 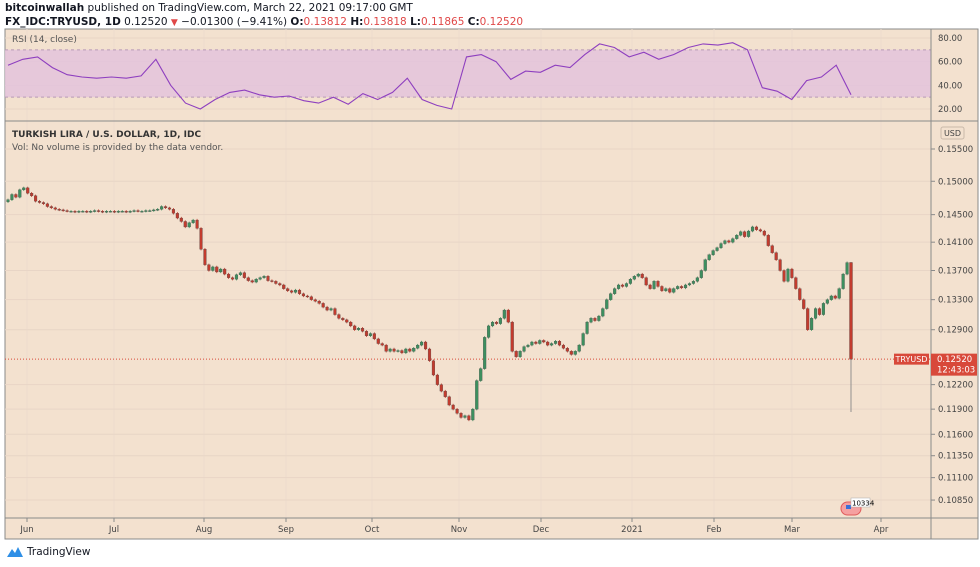 I want to click on symbol-name: FX_IDC:TRYUSD, 1D, so click(x=63, y=22).